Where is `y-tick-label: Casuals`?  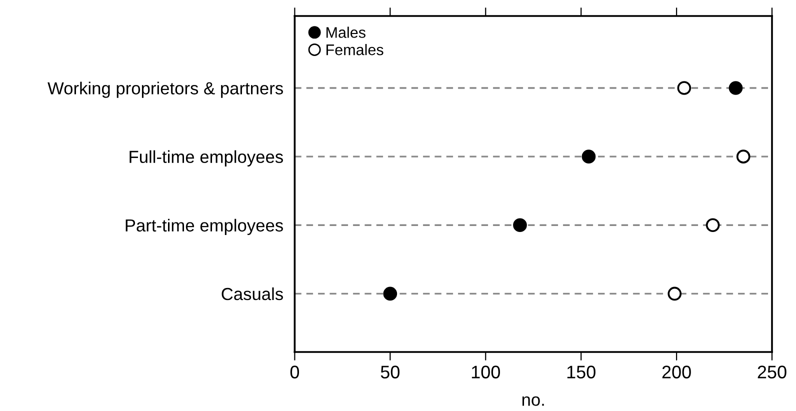
y-tick-label: Casuals is located at coordinates (252, 293).